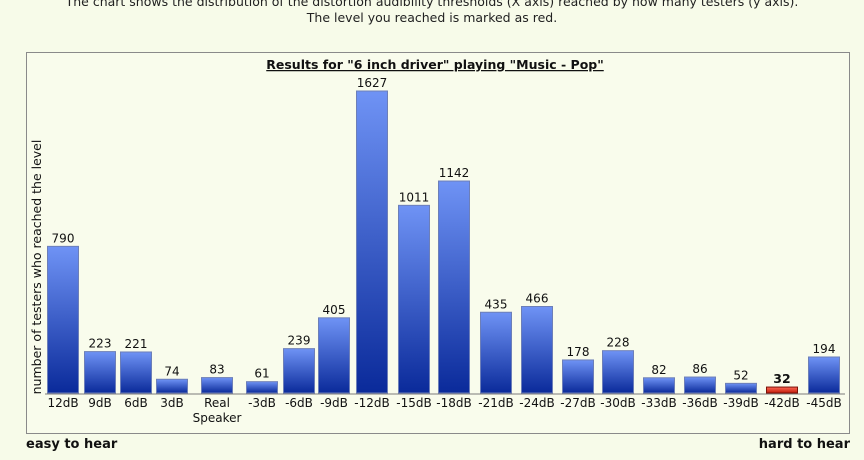 The width and height of the screenshot is (864, 460). What do you see at coordinates (261, 374) in the screenshot?
I see `bar-value-label: 61` at bounding box center [261, 374].